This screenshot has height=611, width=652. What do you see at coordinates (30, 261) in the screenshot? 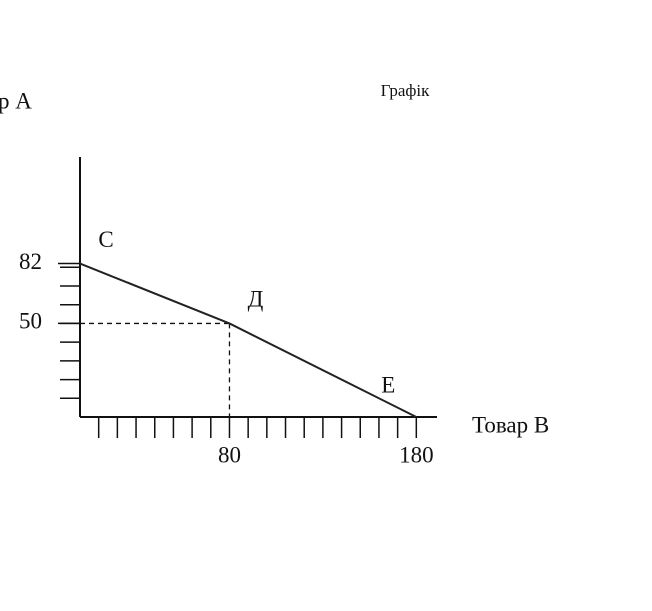
I see `y-tick-label: 82` at bounding box center [30, 261].